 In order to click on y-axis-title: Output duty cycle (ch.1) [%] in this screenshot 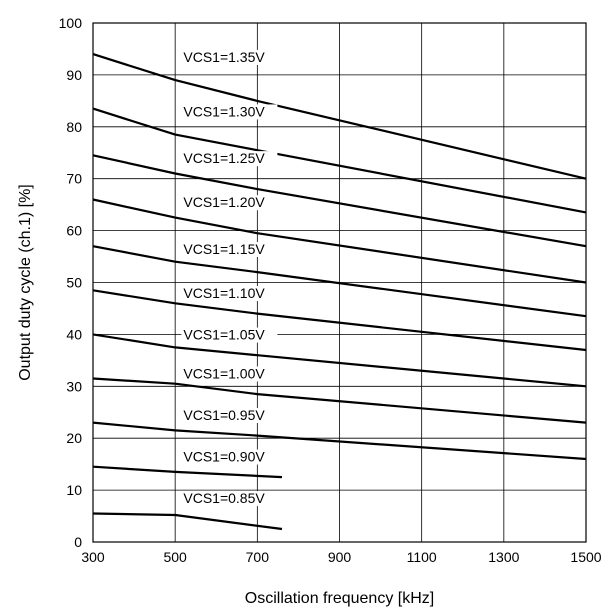, I will do `click(25, 282)`.